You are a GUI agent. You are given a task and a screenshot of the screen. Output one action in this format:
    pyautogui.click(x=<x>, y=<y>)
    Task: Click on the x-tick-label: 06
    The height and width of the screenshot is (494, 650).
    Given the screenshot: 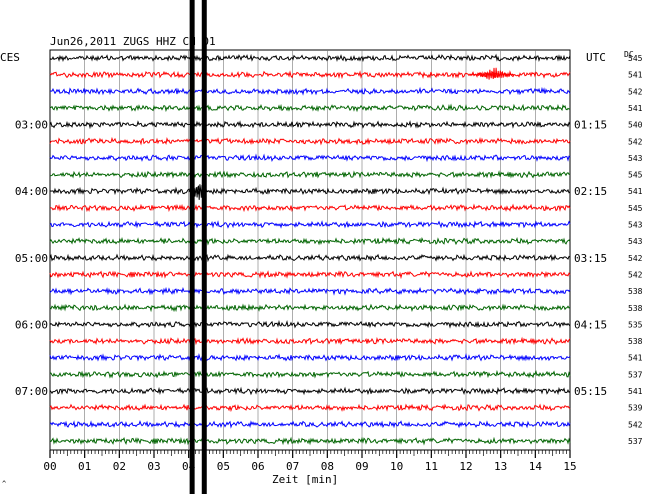 What is the action you would take?
    pyautogui.click(x=257, y=466)
    